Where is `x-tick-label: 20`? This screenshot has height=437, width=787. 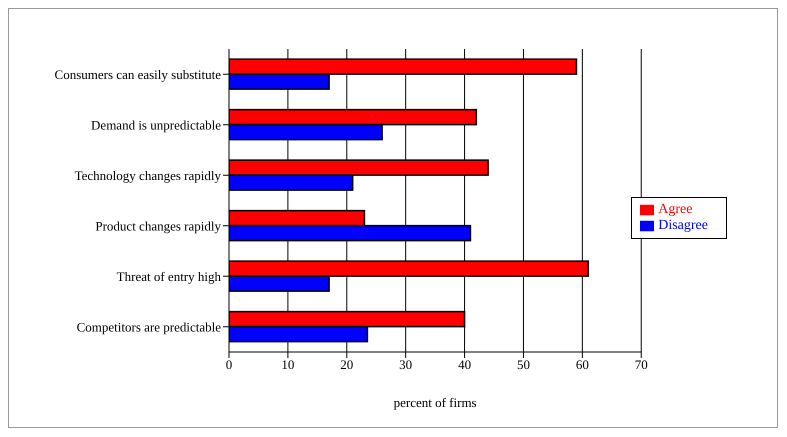 x-tick-label: 20 is located at coordinates (347, 364).